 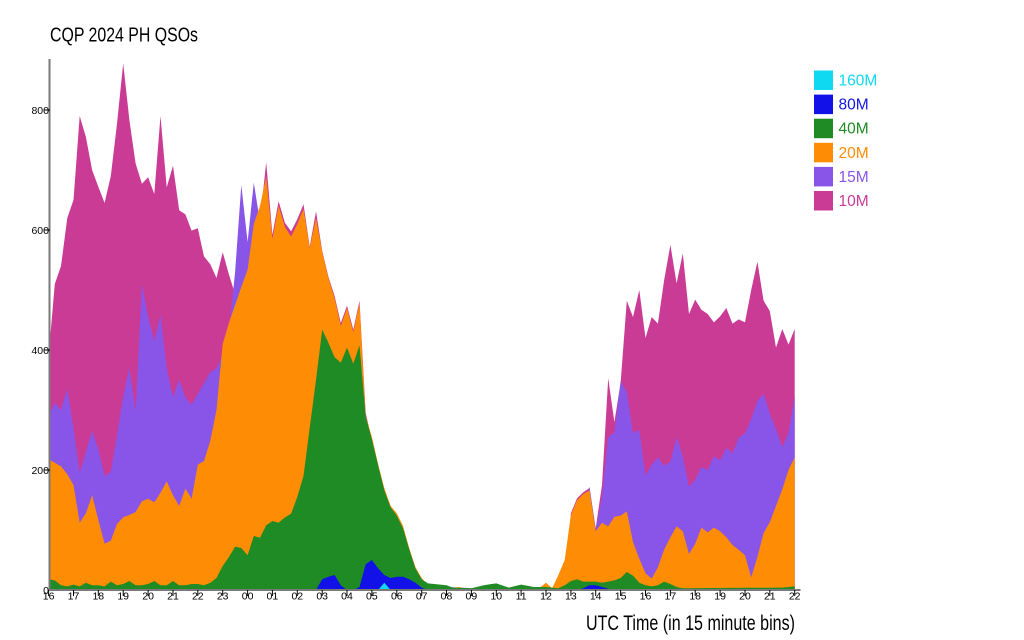 What do you see at coordinates (124, 36) in the screenshot?
I see `svg-text: CQP 2024 PH QSOs` at bounding box center [124, 36].